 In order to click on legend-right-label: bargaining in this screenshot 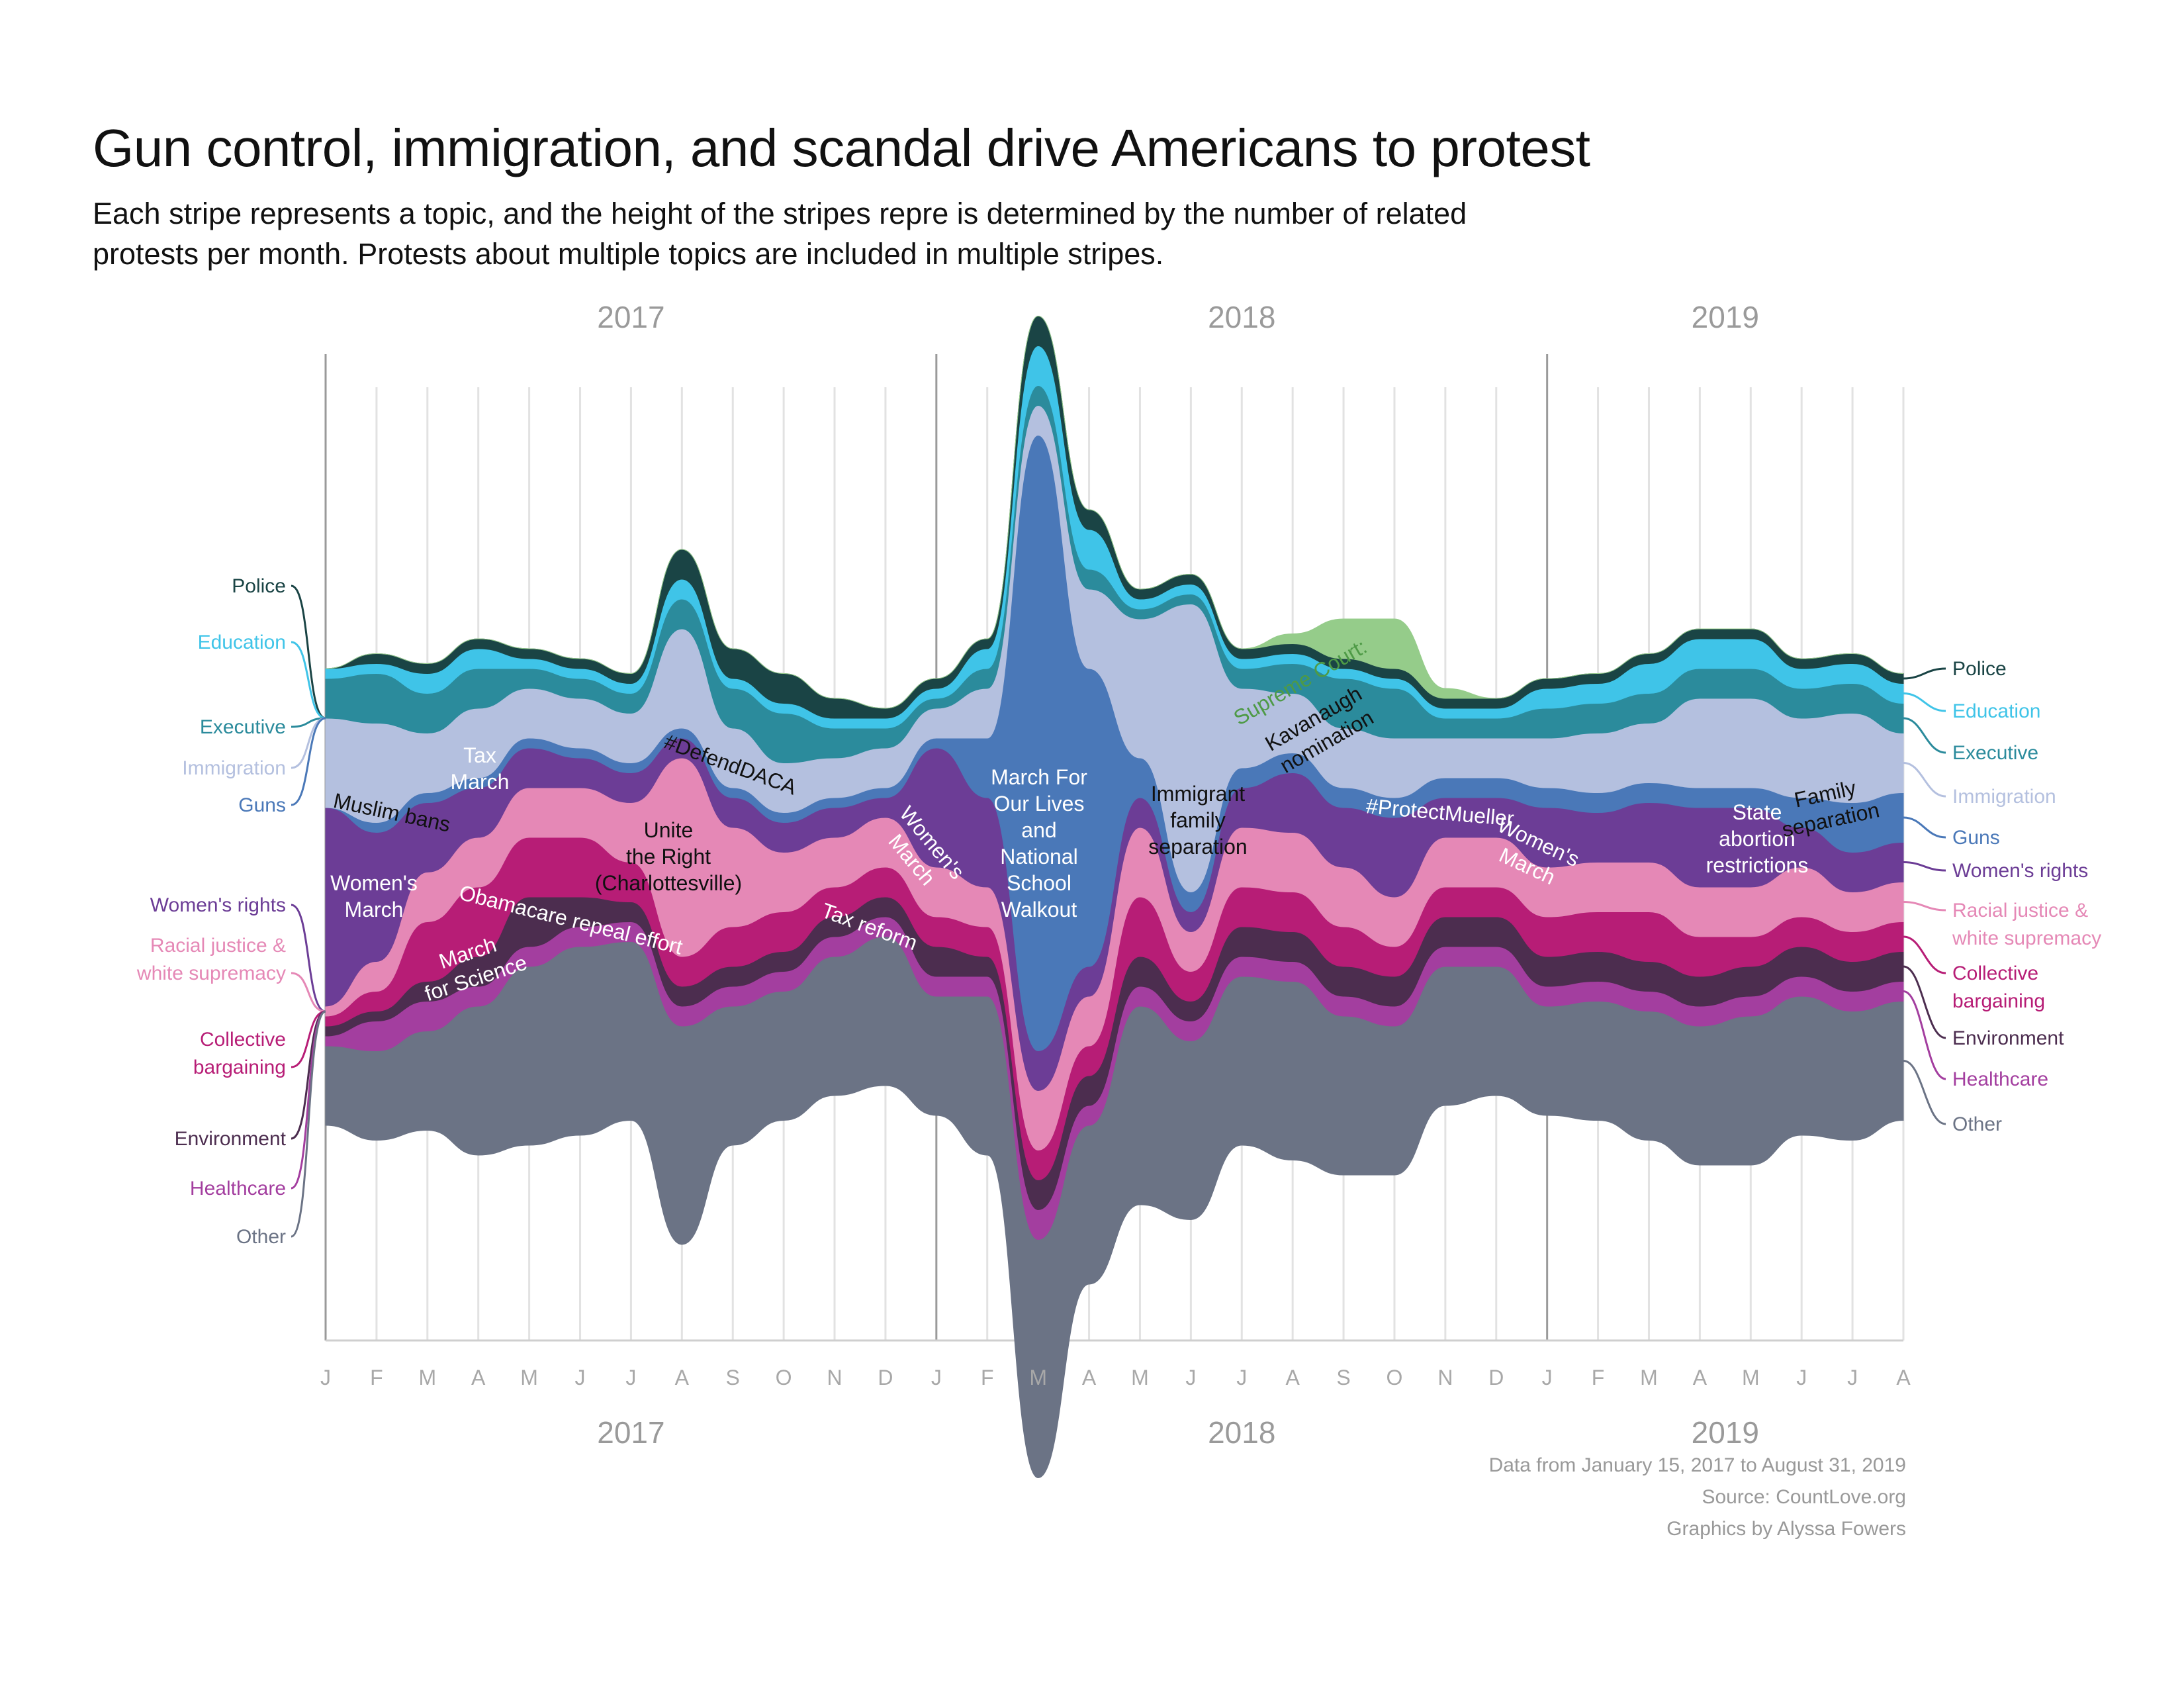, I will do `click(1999, 1001)`.